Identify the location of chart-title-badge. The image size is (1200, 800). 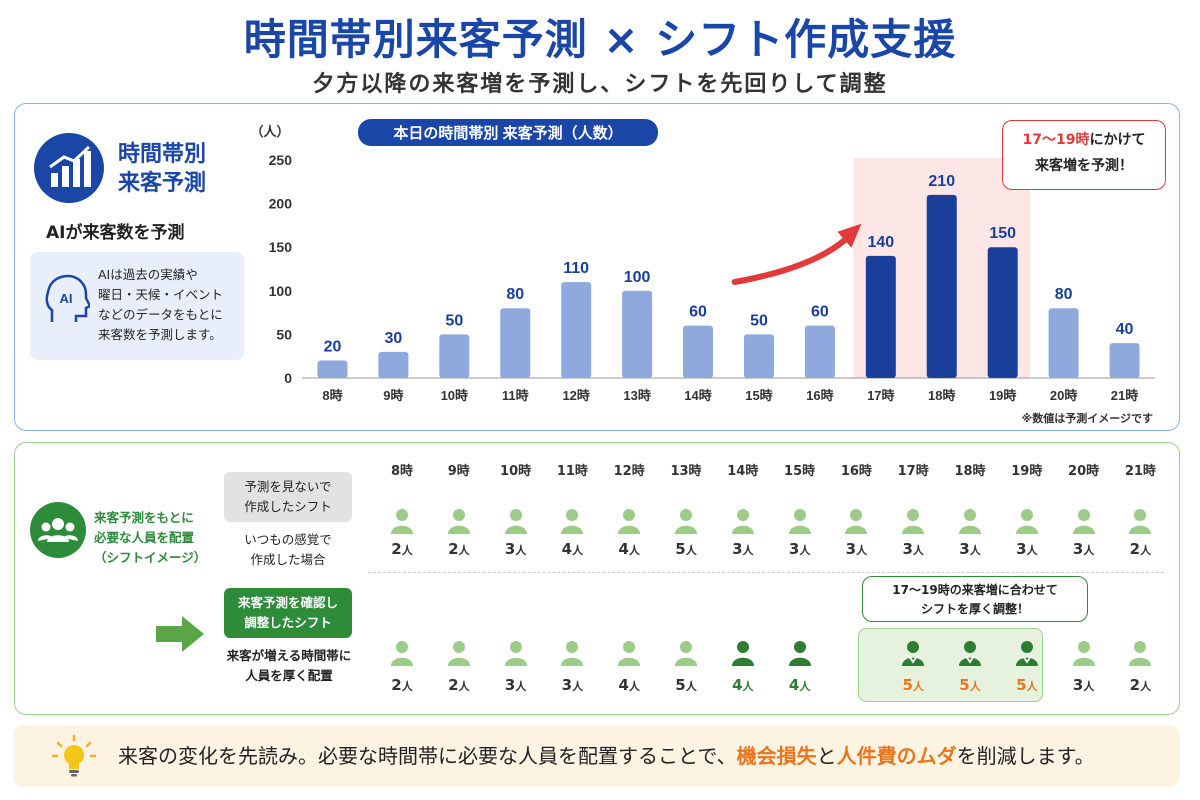
(508, 132).